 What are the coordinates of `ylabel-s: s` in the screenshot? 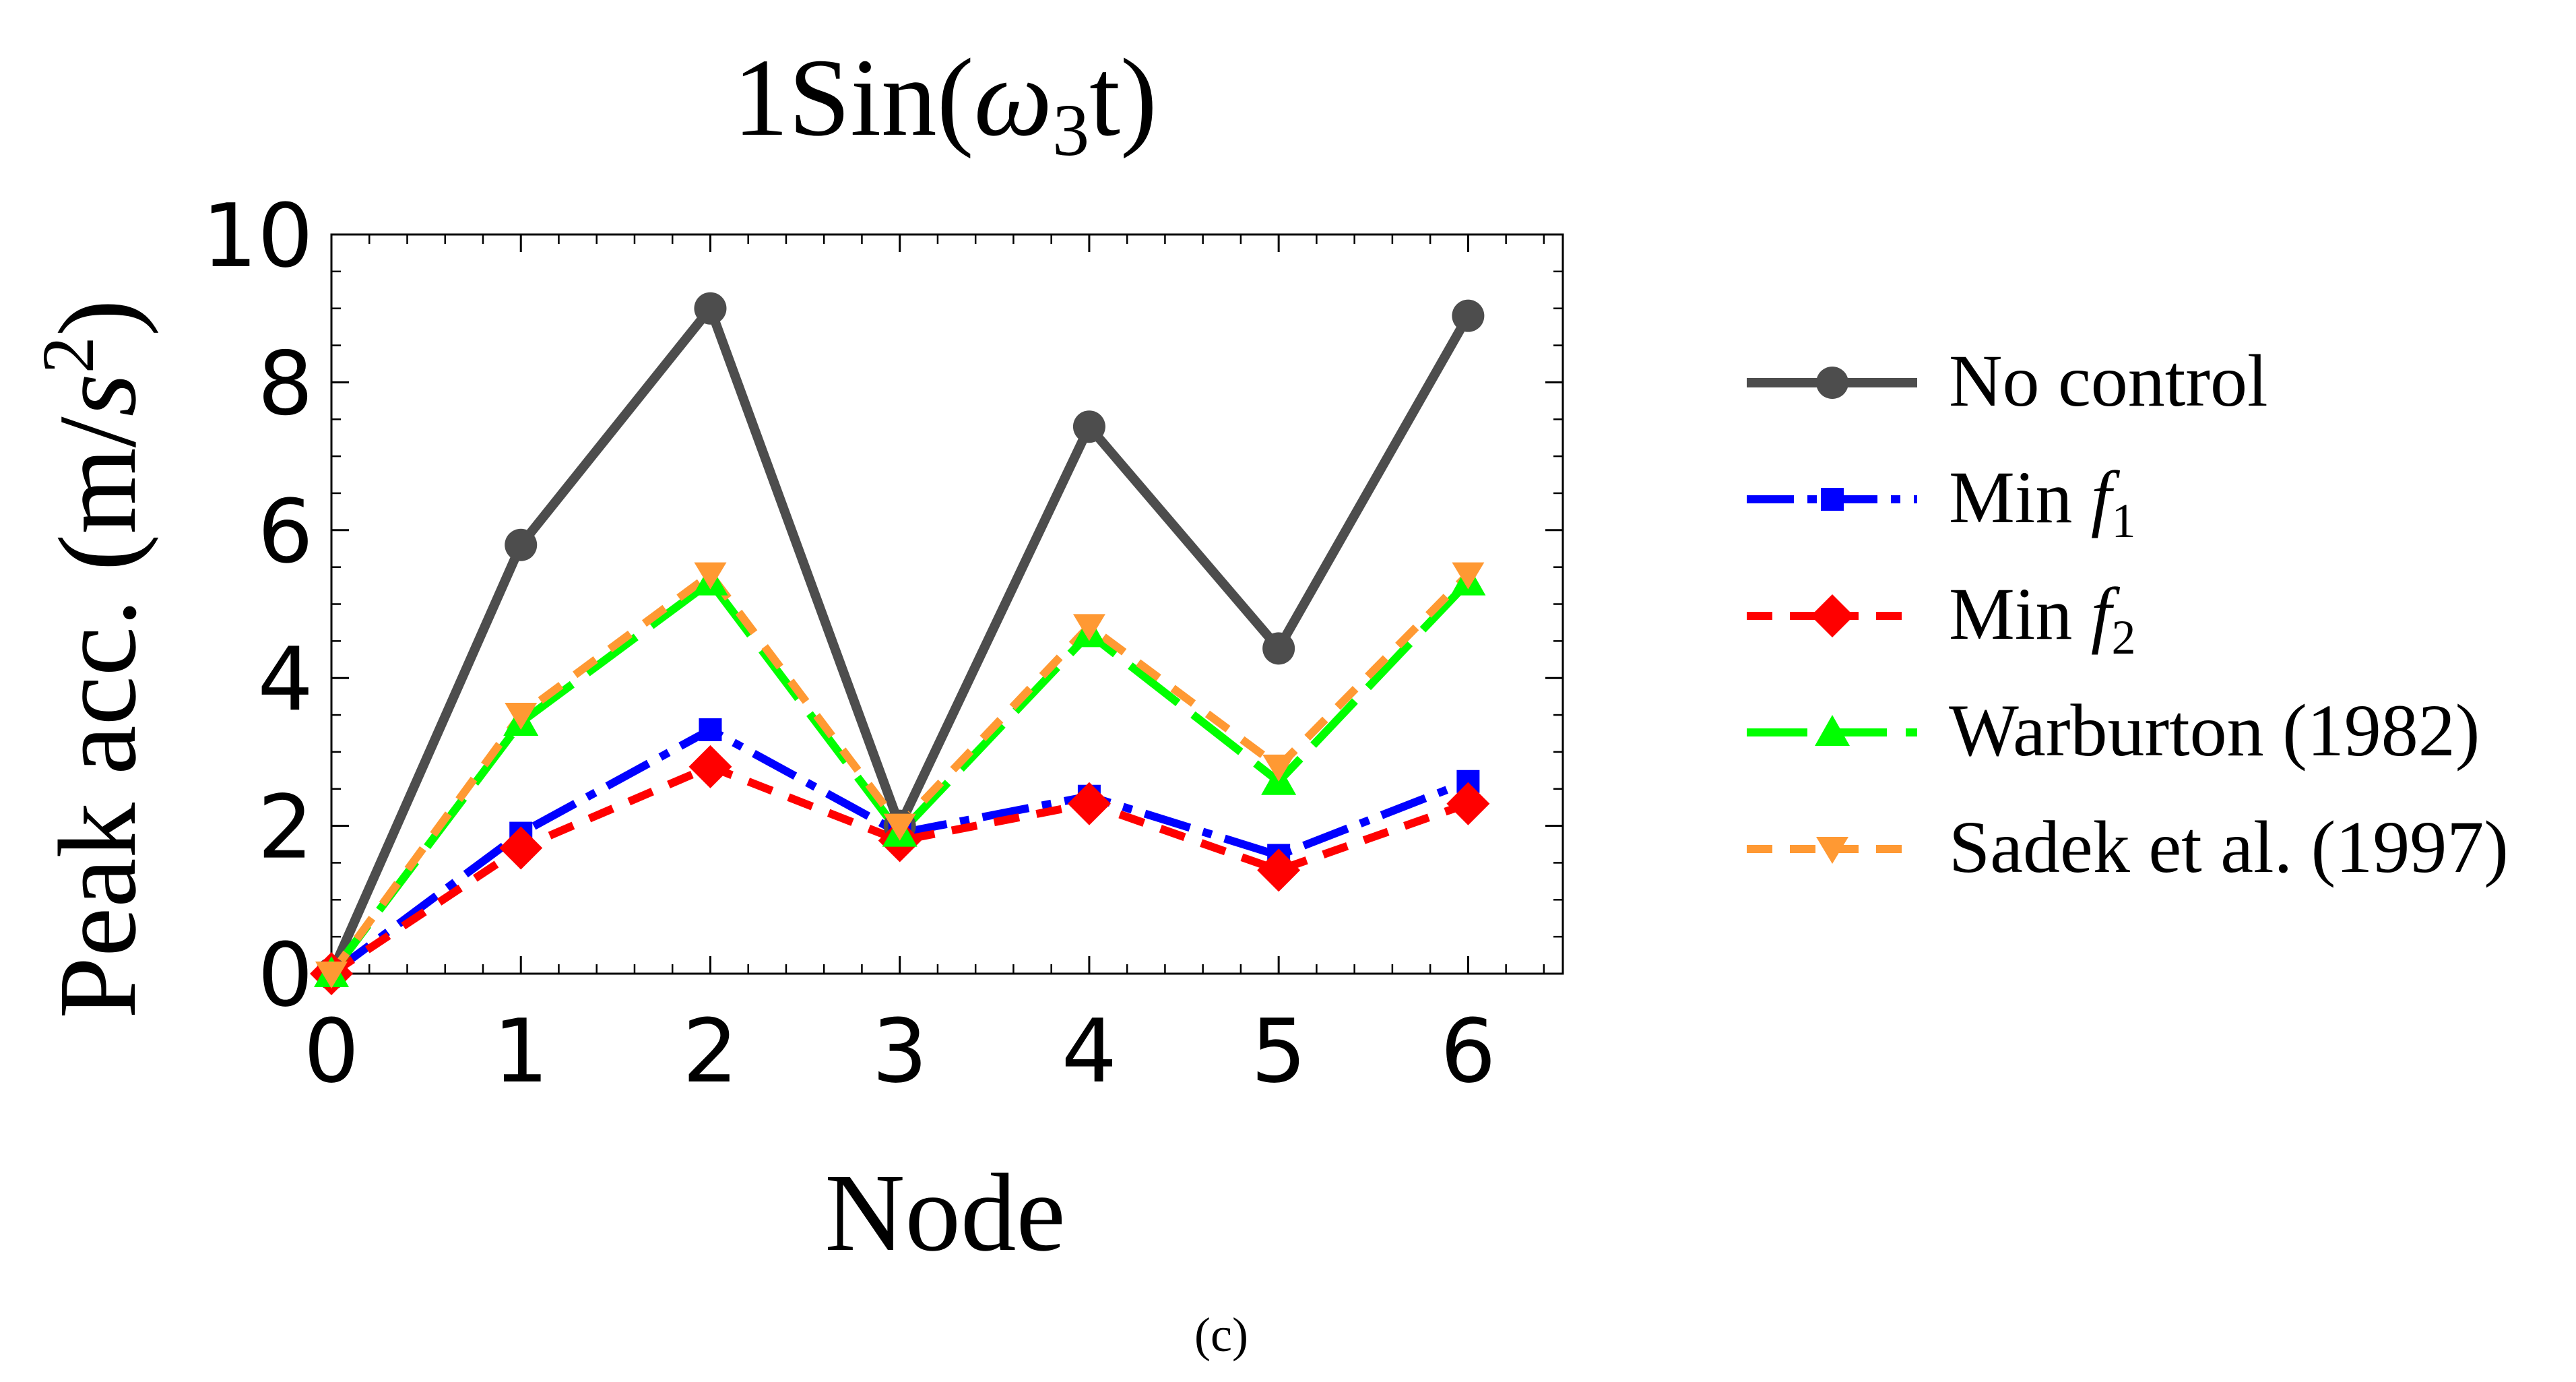 It's located at (98, 394).